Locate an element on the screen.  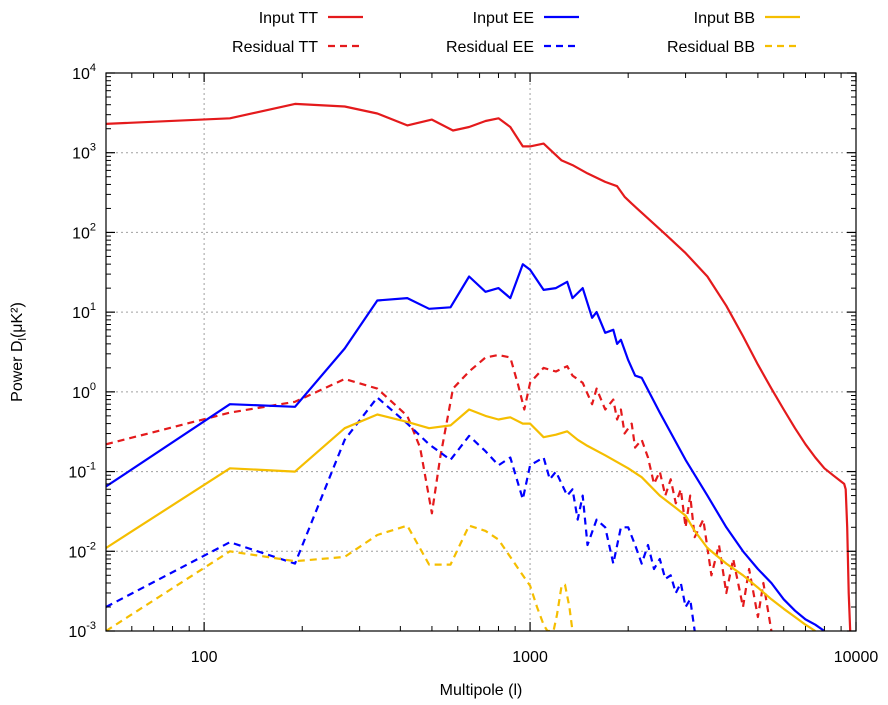
series-line-residual-bb is located at coordinates (340, 577).